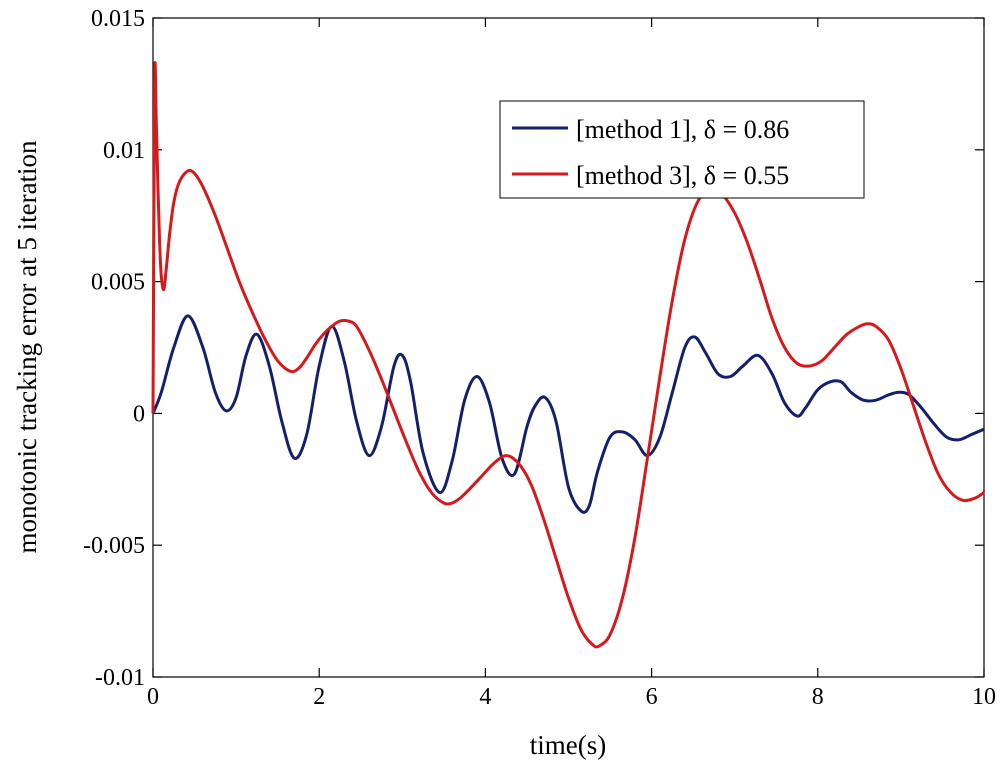 Image resolution: width=1000 pixels, height=766 pixels. What do you see at coordinates (118, 283) in the screenshot?
I see `y-tick-label: 0.005` at bounding box center [118, 283].